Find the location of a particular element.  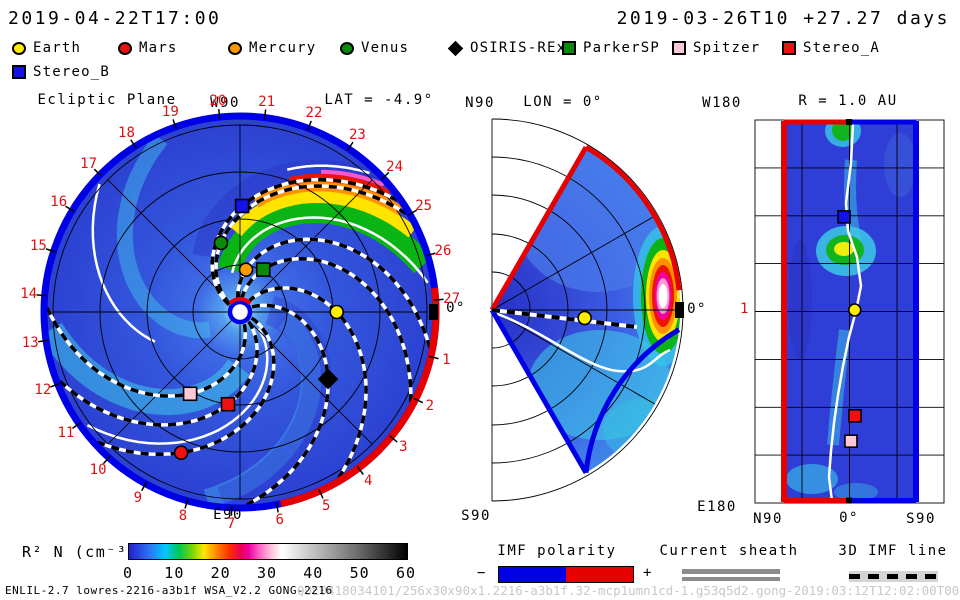

map-r1-tick: 1 is located at coordinates (745, 309).